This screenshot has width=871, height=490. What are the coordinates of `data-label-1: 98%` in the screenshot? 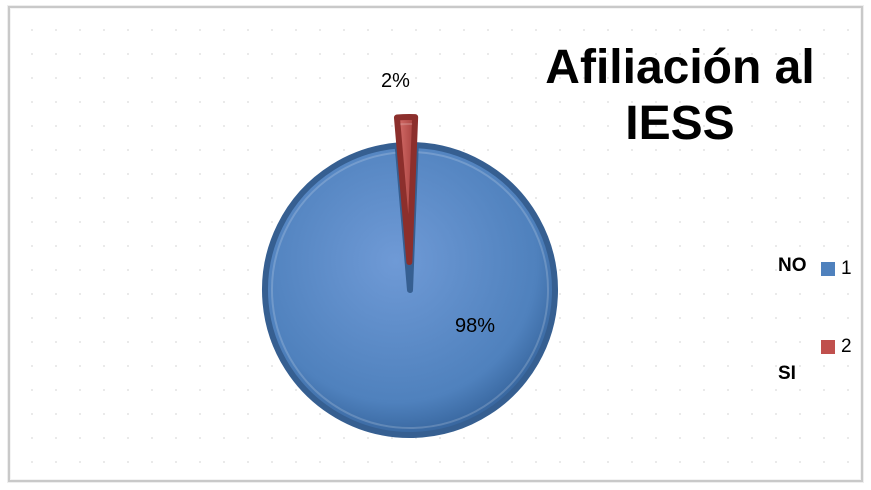 It's located at (475, 326).